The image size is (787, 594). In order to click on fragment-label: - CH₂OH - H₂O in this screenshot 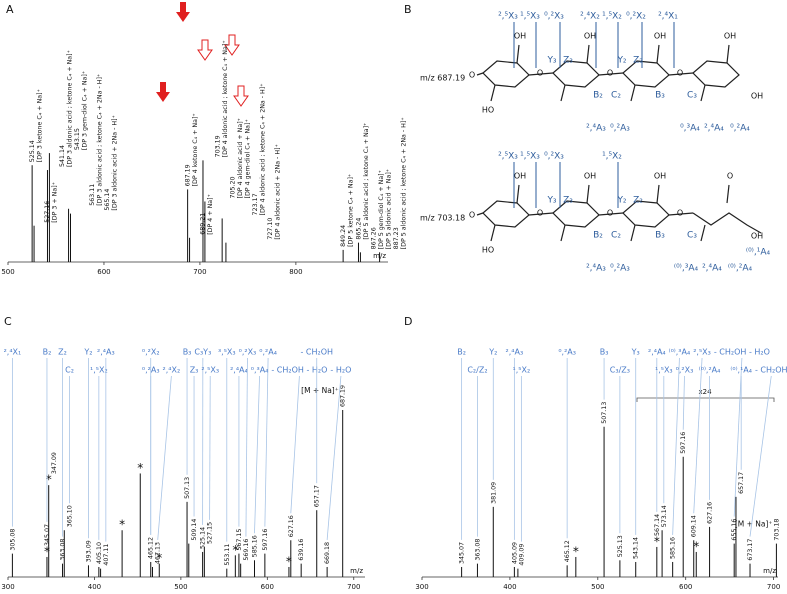, I will do `click(742, 352)`.